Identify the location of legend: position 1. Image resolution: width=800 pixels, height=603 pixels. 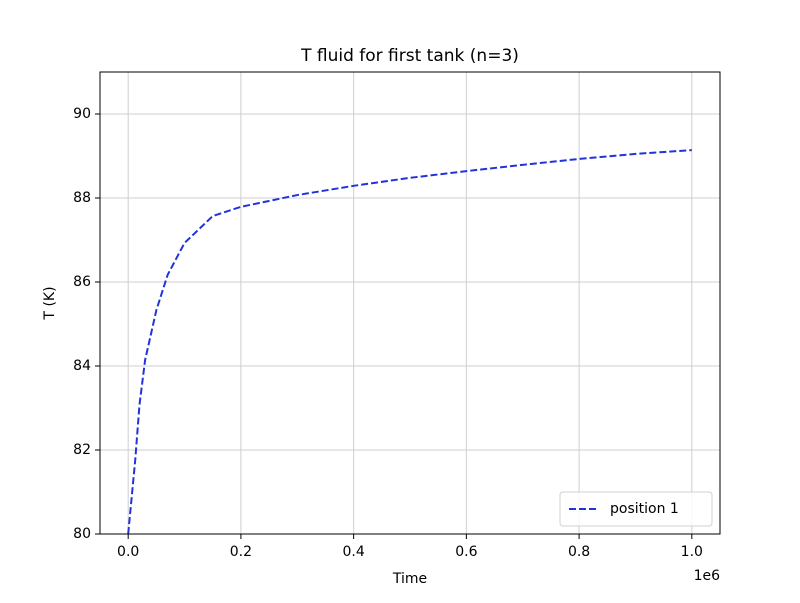
(636, 509).